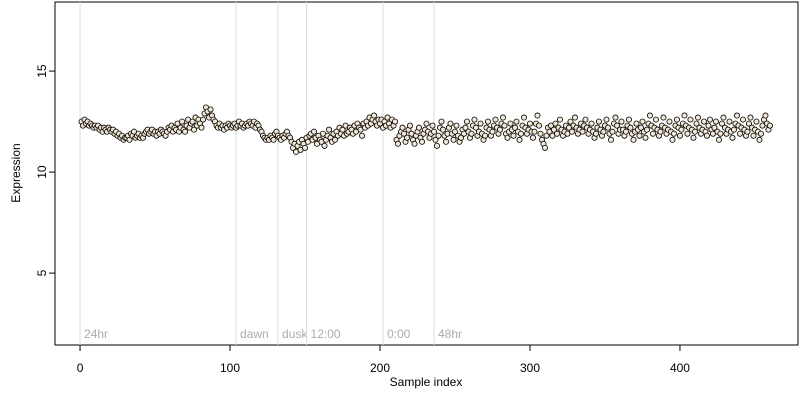 The image size is (800, 400). I want to click on y-tick-label: 10, so click(42, 172).